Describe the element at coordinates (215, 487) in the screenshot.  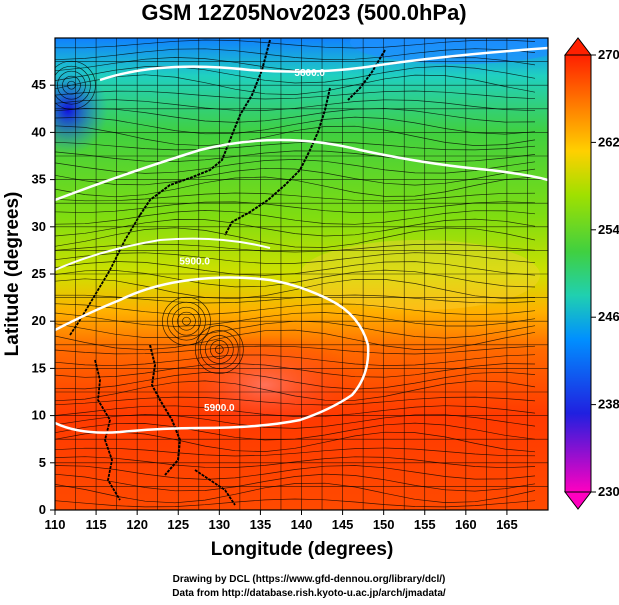
I see `coast-borneo` at that location.